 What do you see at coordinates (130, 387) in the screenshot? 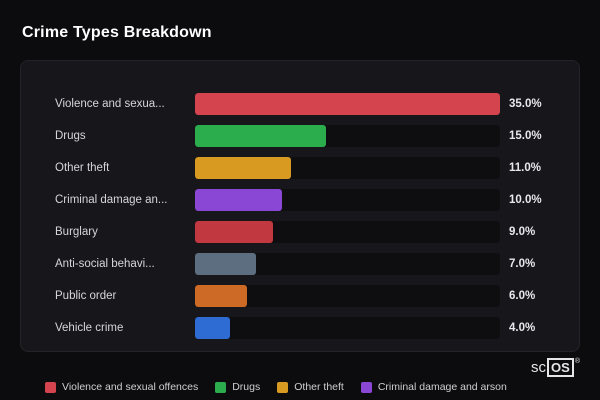
I see `legend-label: Violence and sexual offences` at bounding box center [130, 387].